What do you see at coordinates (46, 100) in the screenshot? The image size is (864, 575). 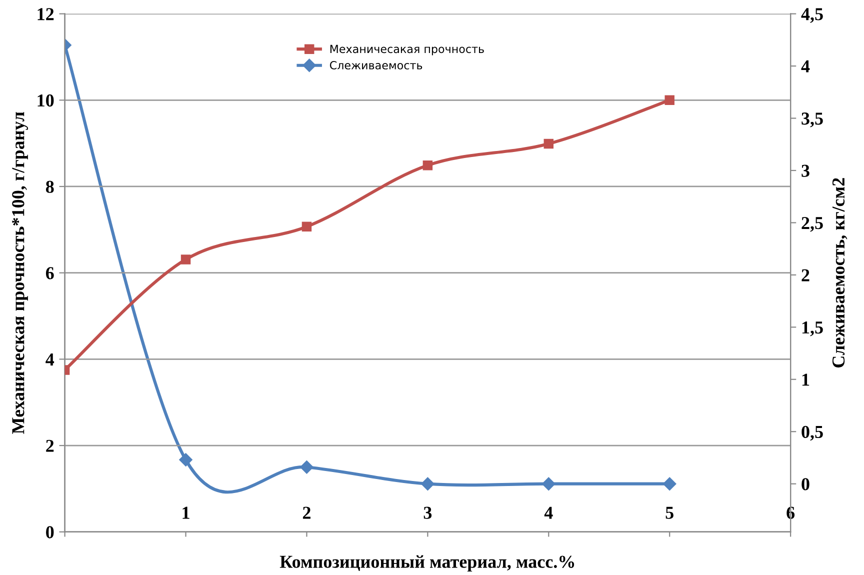 I see `y-tick-label: 10` at bounding box center [46, 100].